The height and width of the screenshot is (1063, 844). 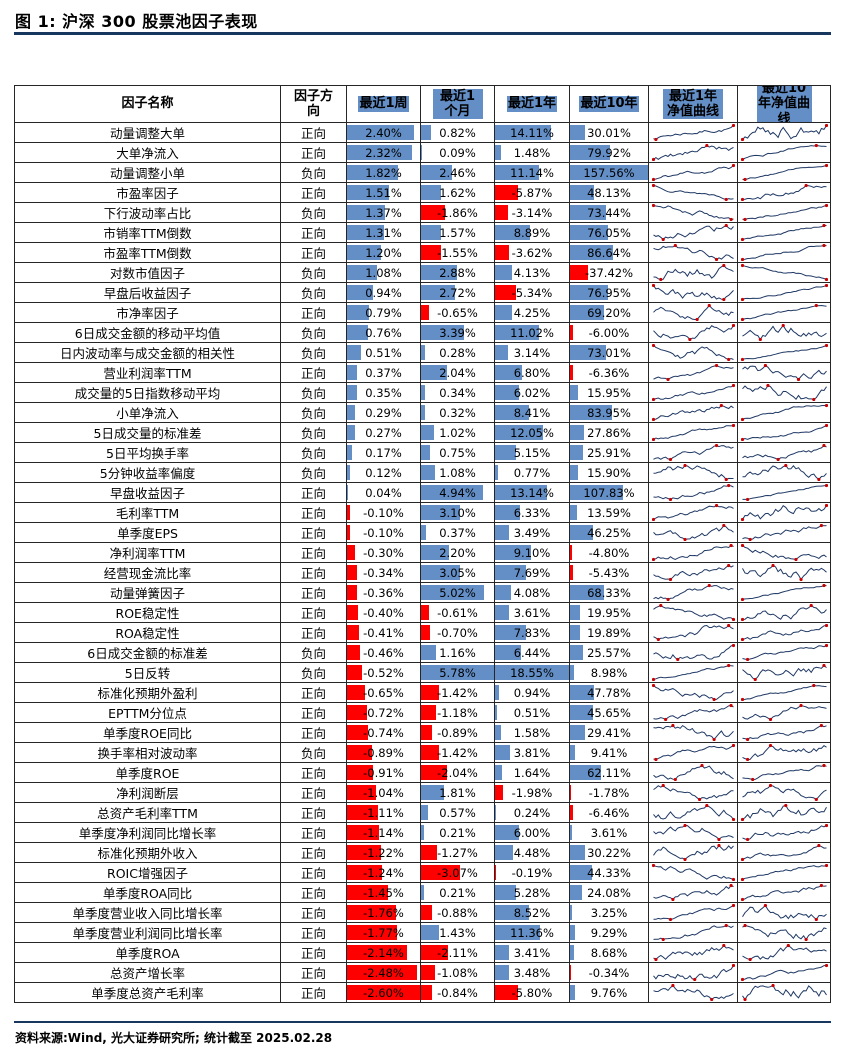 What do you see at coordinates (609, 732) in the screenshot?
I see `value-label: 29.41%` at bounding box center [609, 732].